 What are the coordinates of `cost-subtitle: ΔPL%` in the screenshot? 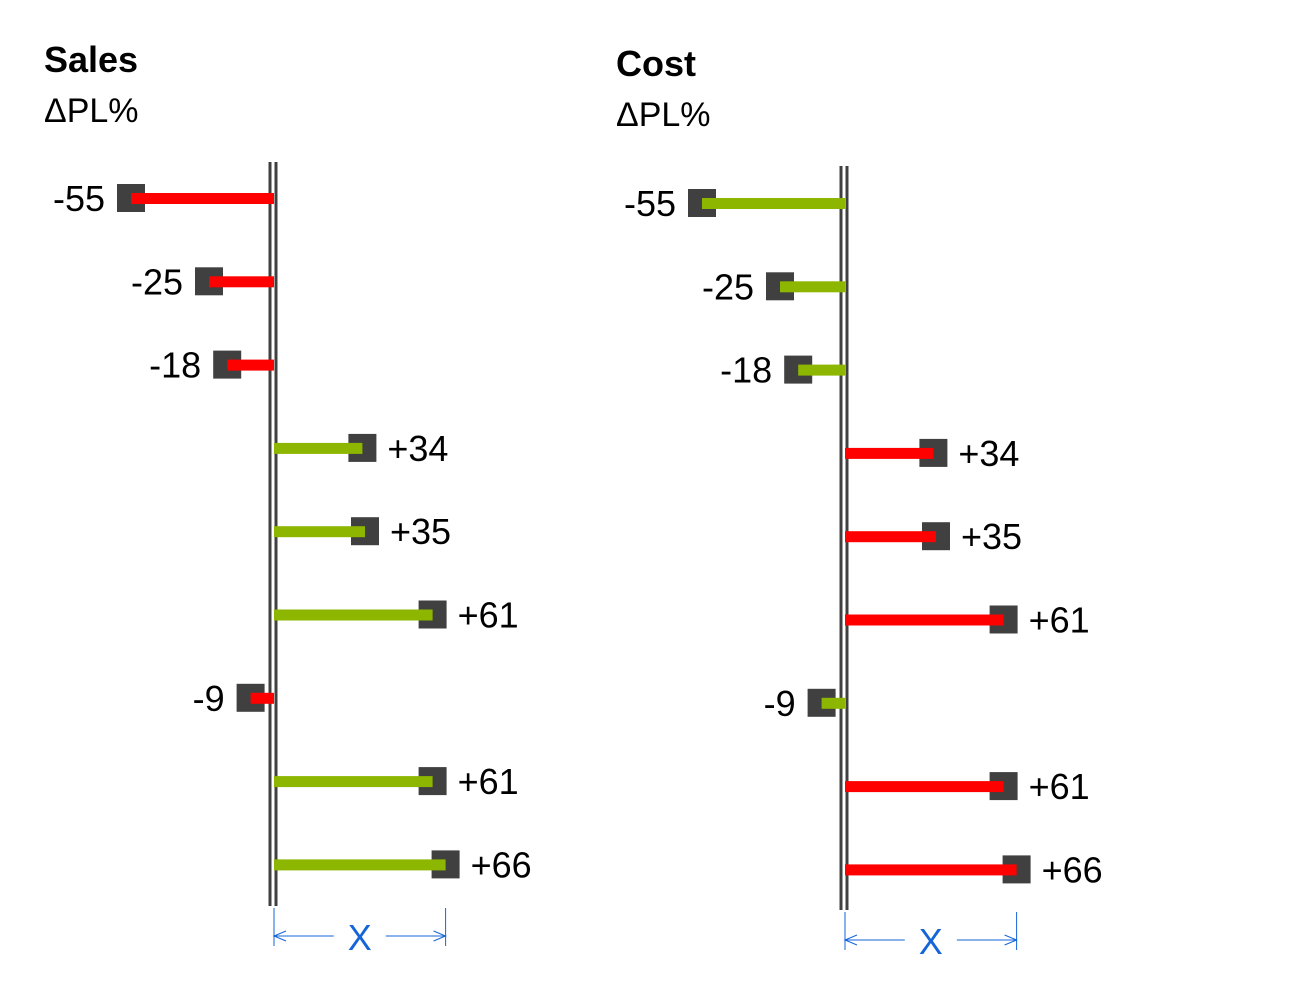 It's located at (663, 115).